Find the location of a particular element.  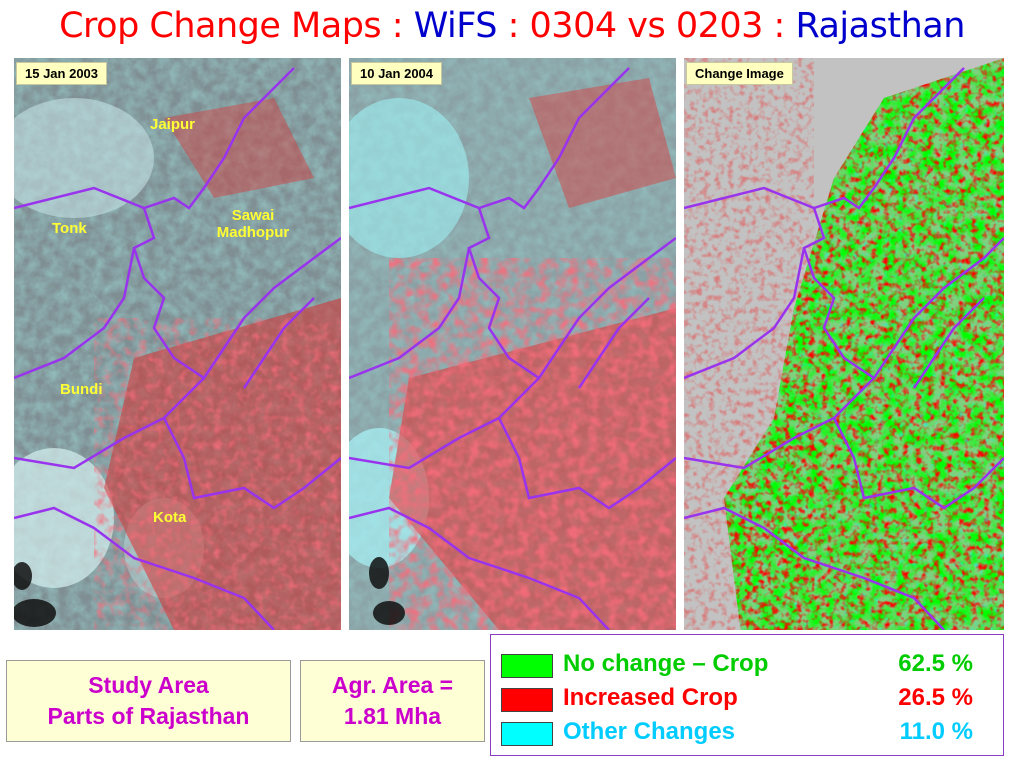

place-label-sawai-madhopur: Sawai Madhopur is located at coordinates (253, 224).